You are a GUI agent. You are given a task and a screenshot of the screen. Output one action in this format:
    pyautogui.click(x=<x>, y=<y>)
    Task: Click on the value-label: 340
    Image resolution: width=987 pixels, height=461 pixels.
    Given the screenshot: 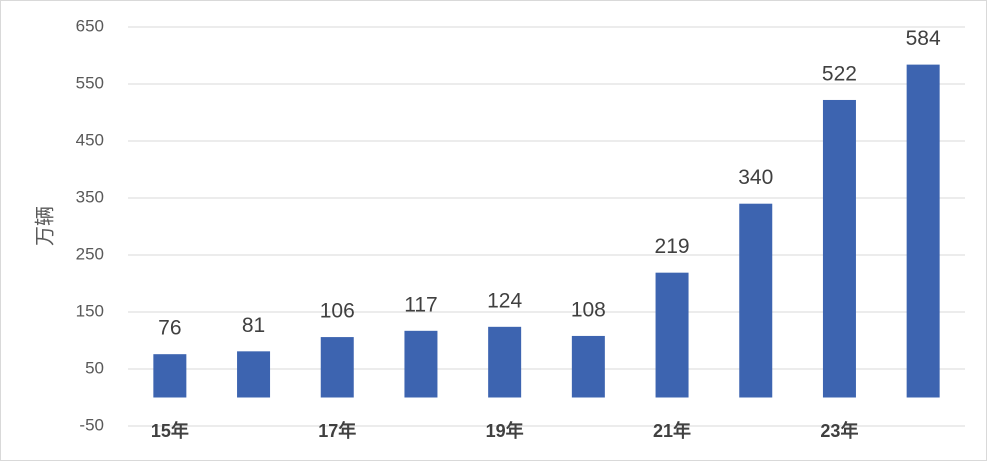 What is the action you would take?
    pyautogui.click(x=755, y=177)
    